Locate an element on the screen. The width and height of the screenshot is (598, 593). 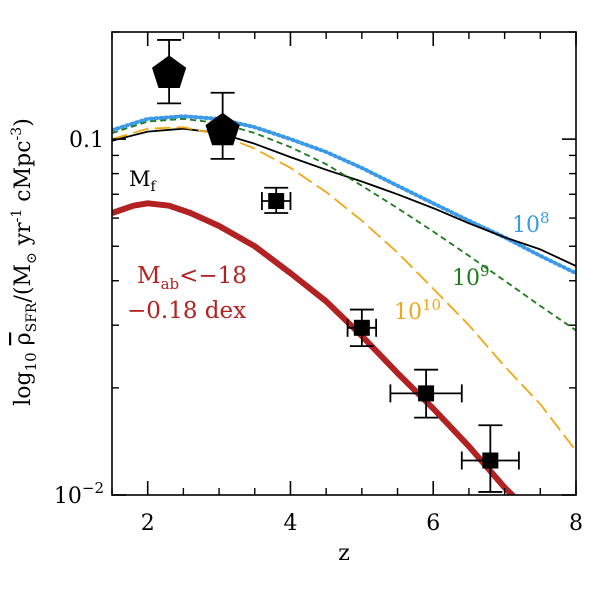
y-title-rho: ρ is located at coordinates (23, 338).